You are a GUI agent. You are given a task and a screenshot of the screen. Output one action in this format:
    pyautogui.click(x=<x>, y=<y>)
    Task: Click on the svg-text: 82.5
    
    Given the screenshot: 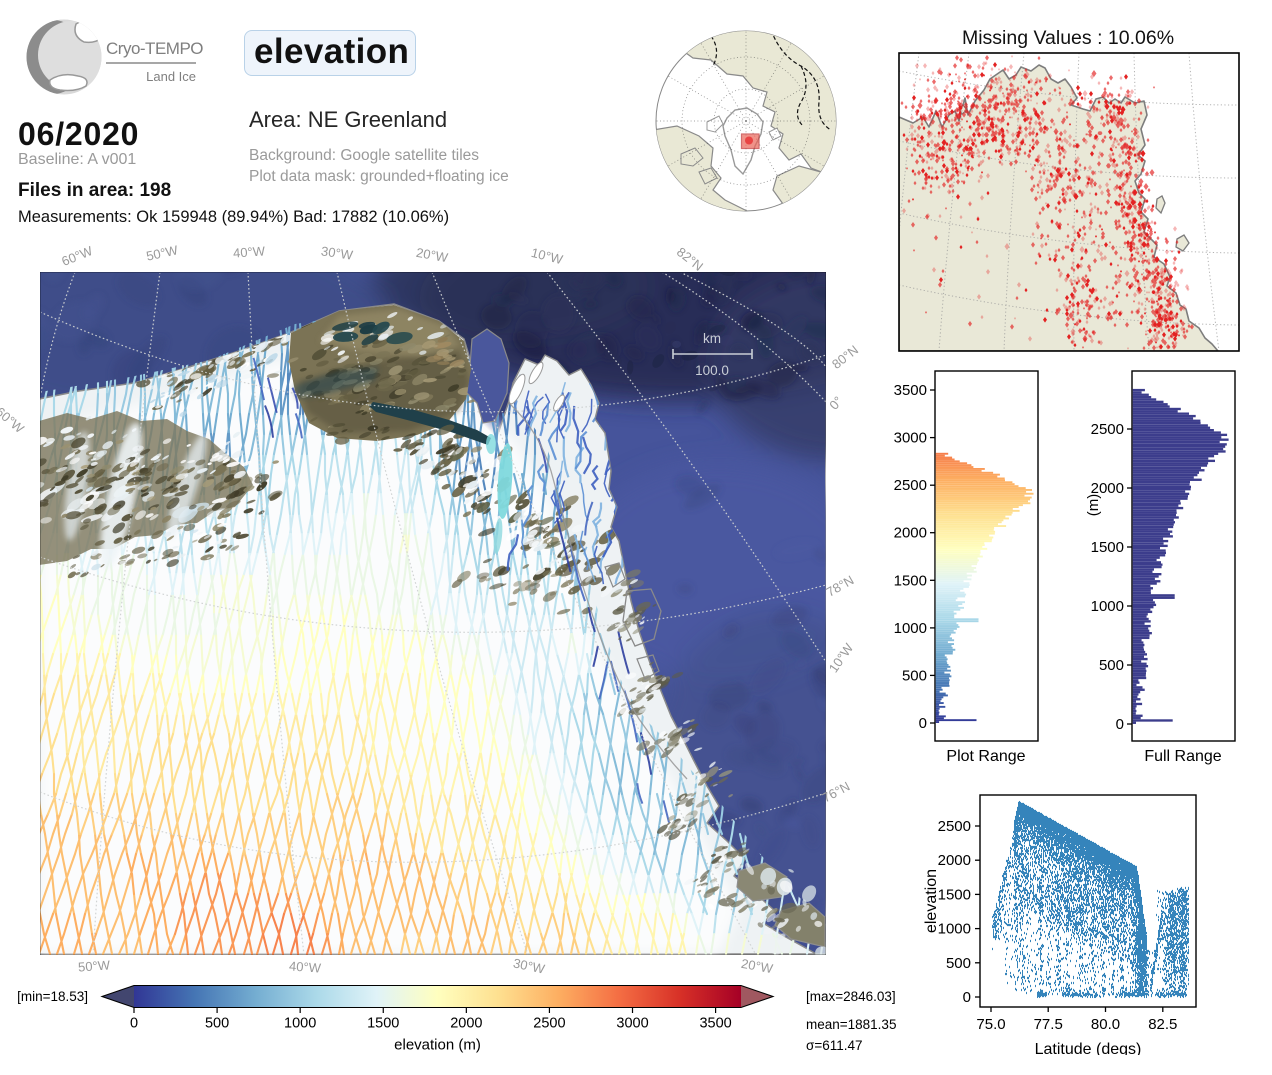 What is the action you would take?
    pyautogui.click(x=1162, y=1024)
    